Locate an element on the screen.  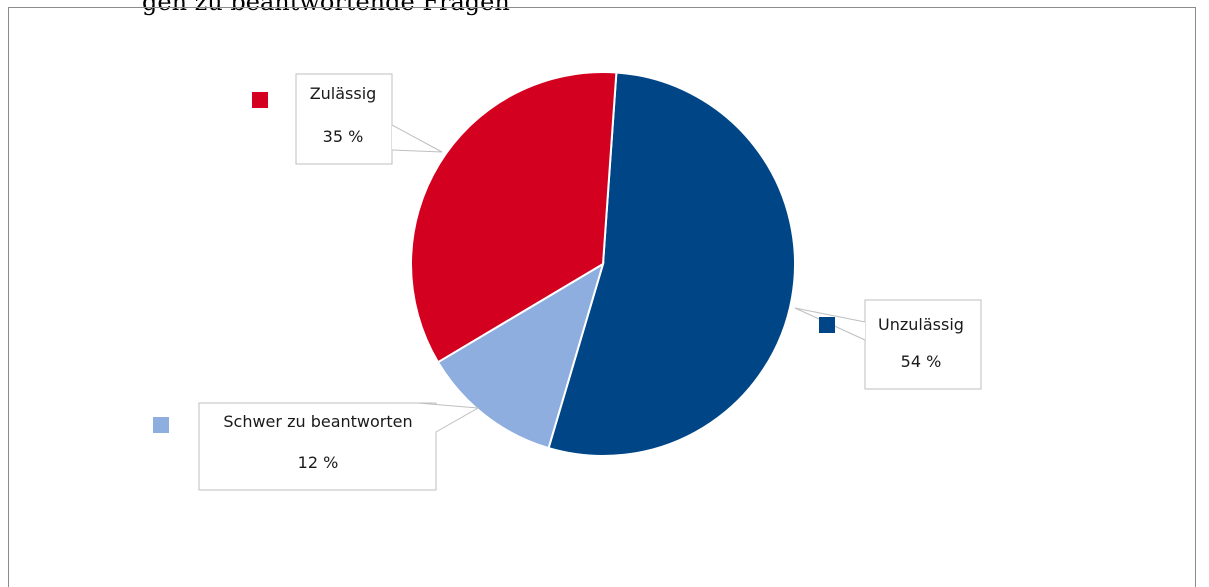
callout-schwer: Schwer zu beantworten 12 % is located at coordinates (316, 446).